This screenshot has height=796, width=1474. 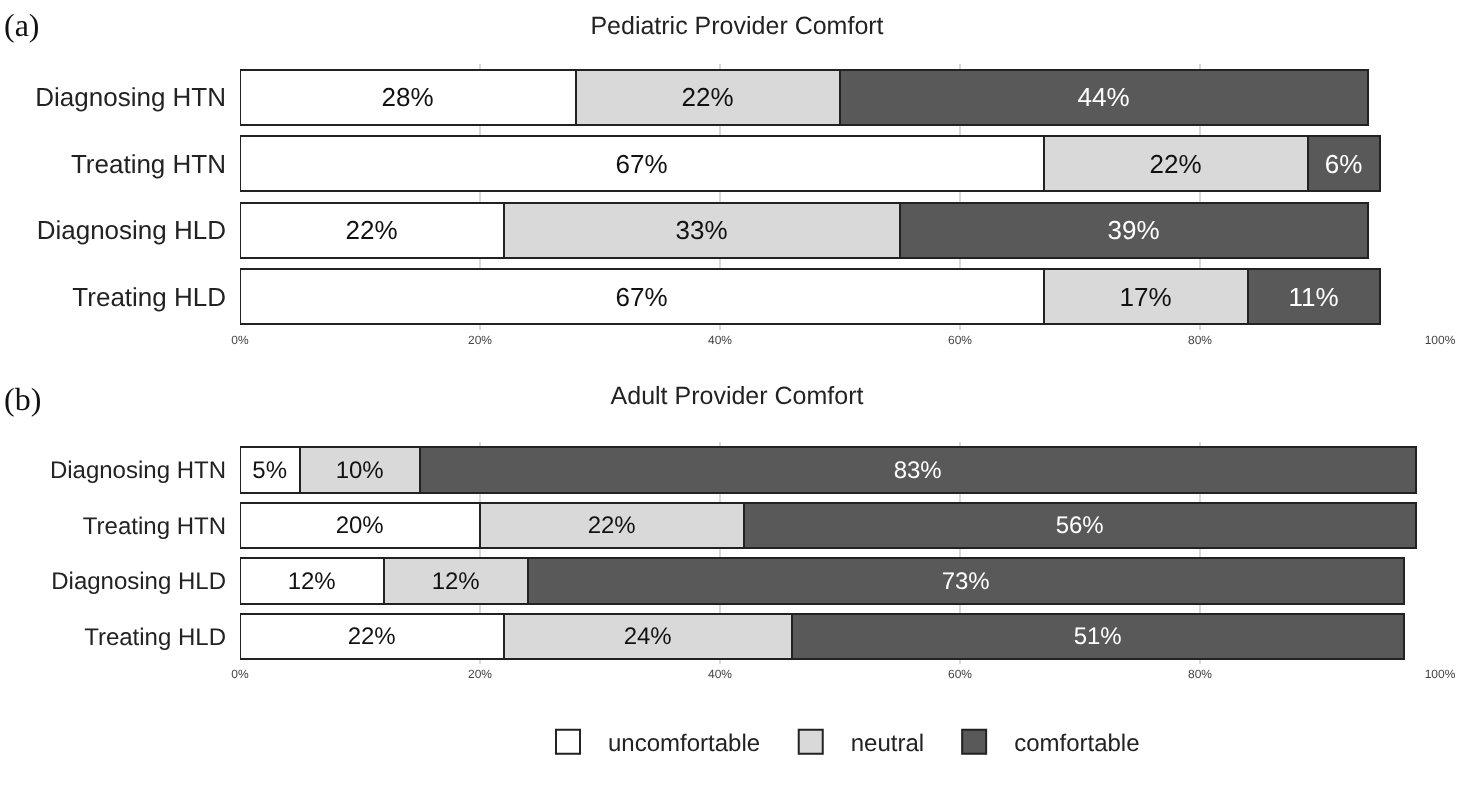 I want to click on data-label: 44%, so click(x=1104, y=97).